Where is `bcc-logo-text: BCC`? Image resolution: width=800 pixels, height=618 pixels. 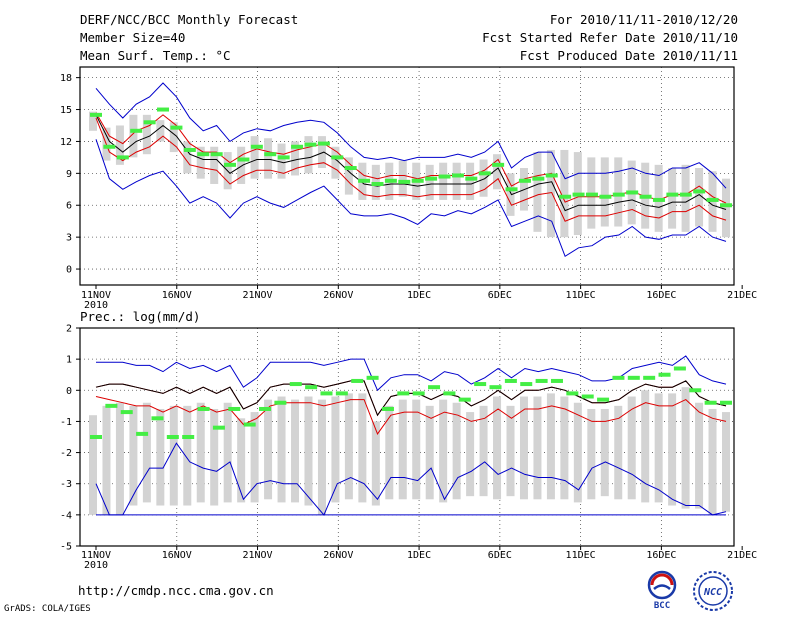 bcc-logo-text: BCC is located at coordinates (662, 605).